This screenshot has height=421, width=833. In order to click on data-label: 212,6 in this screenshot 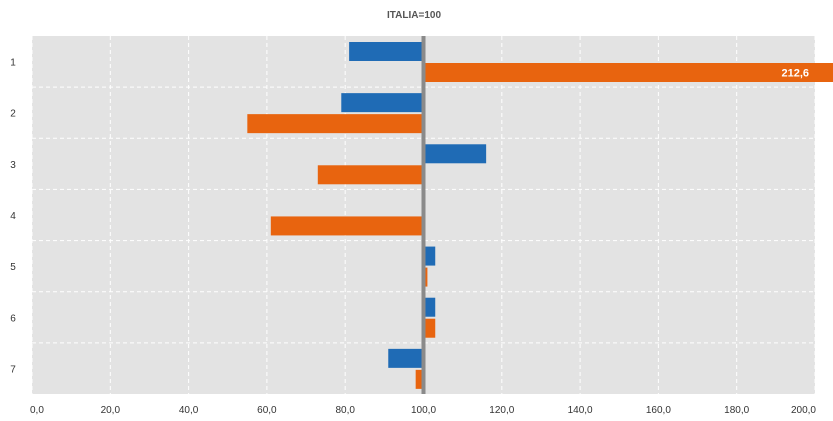, I will do `click(795, 74)`.